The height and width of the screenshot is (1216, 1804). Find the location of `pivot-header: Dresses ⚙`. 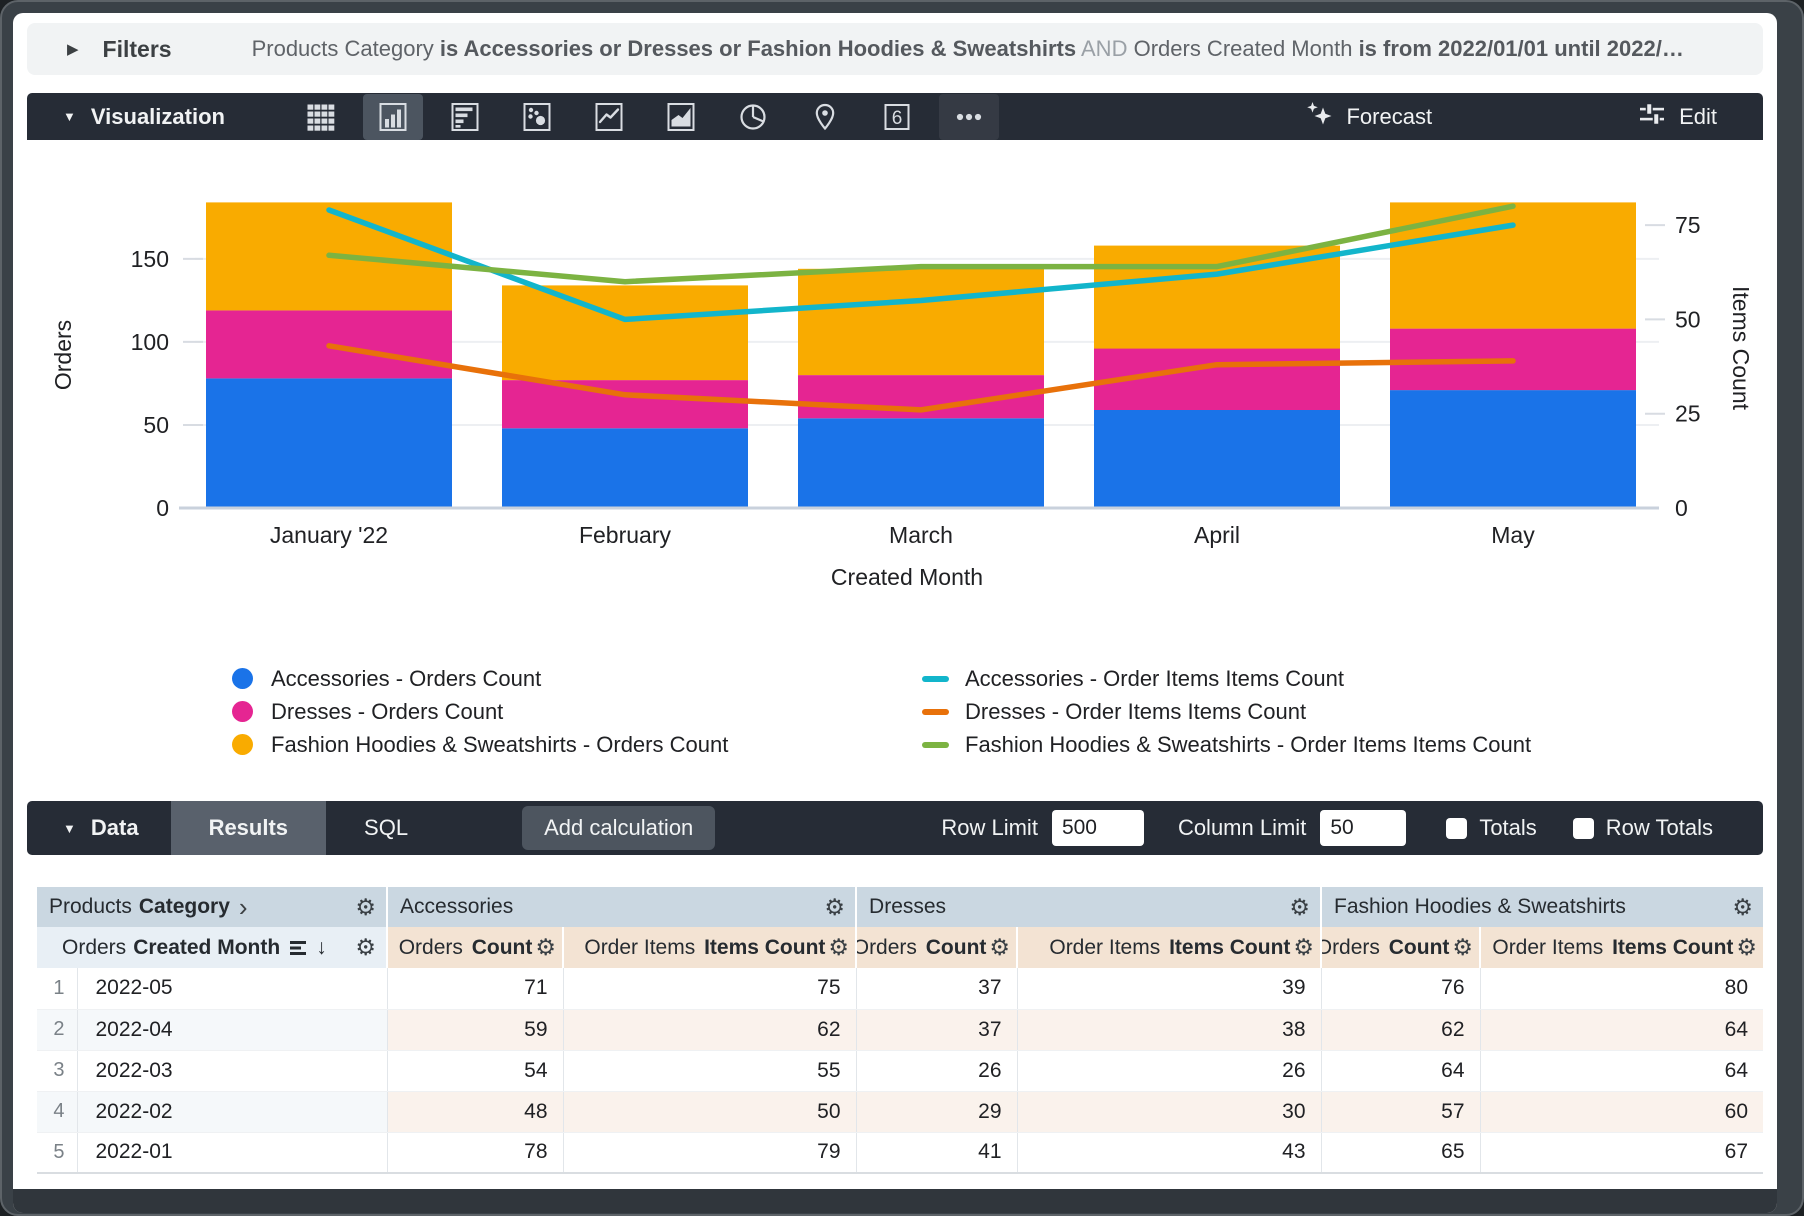

pivot-header: Dresses ⚙ is located at coordinates (1088, 907).